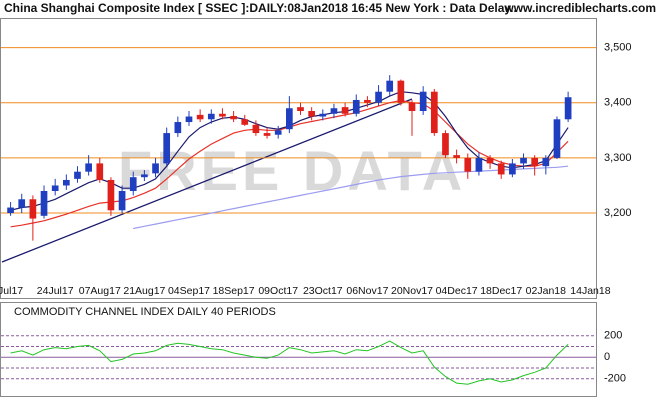 This screenshot has height=400, width=660. Describe the element at coordinates (590, 291) in the screenshot. I see `x-tick-label: 14Jan18` at that location.